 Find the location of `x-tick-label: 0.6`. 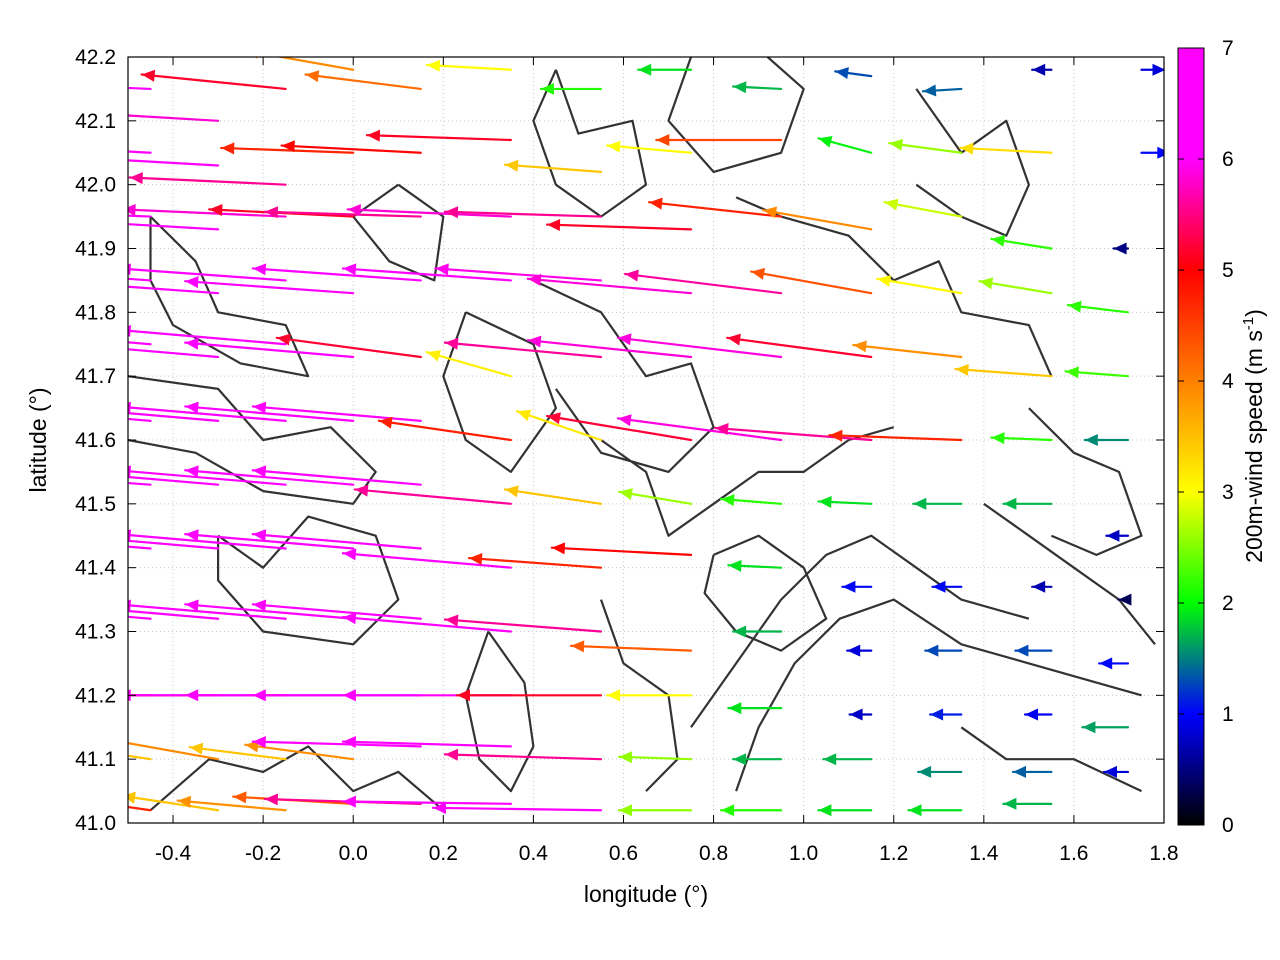

x-tick-label: 0.6 is located at coordinates (623, 853).